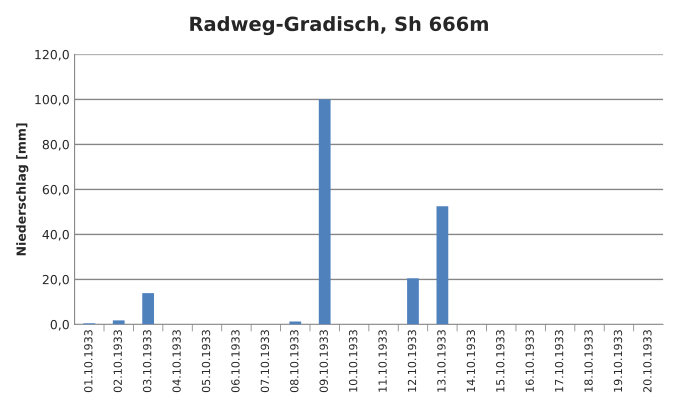  Describe the element at coordinates (59, 325) in the screenshot. I see `y-tick-label: 0,0` at that location.